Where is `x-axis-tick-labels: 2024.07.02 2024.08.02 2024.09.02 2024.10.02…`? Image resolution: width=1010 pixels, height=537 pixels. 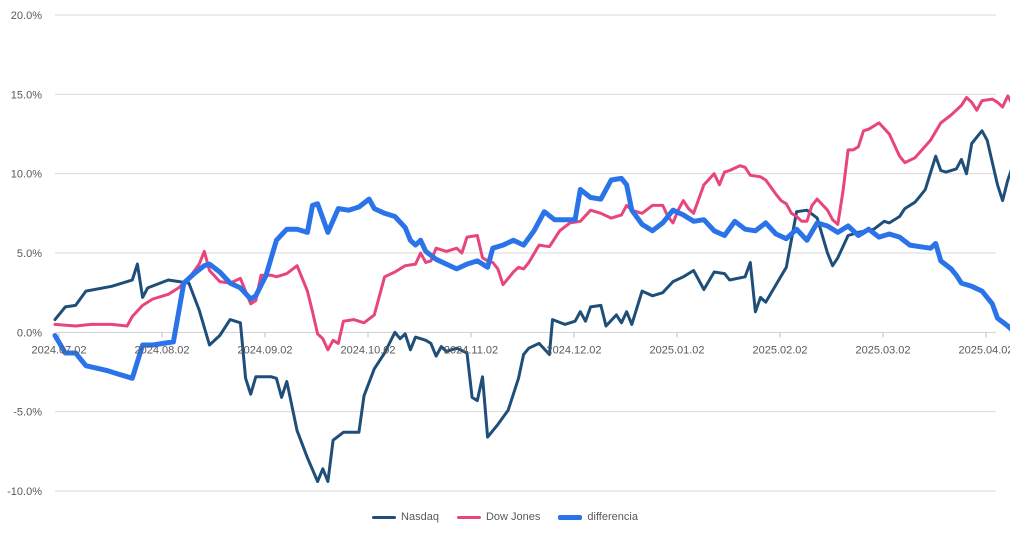 x-axis-tick-labels: 2024.07.02 2024.08.02 2024.09.02 2024.10.02… is located at coordinates (520, 344).